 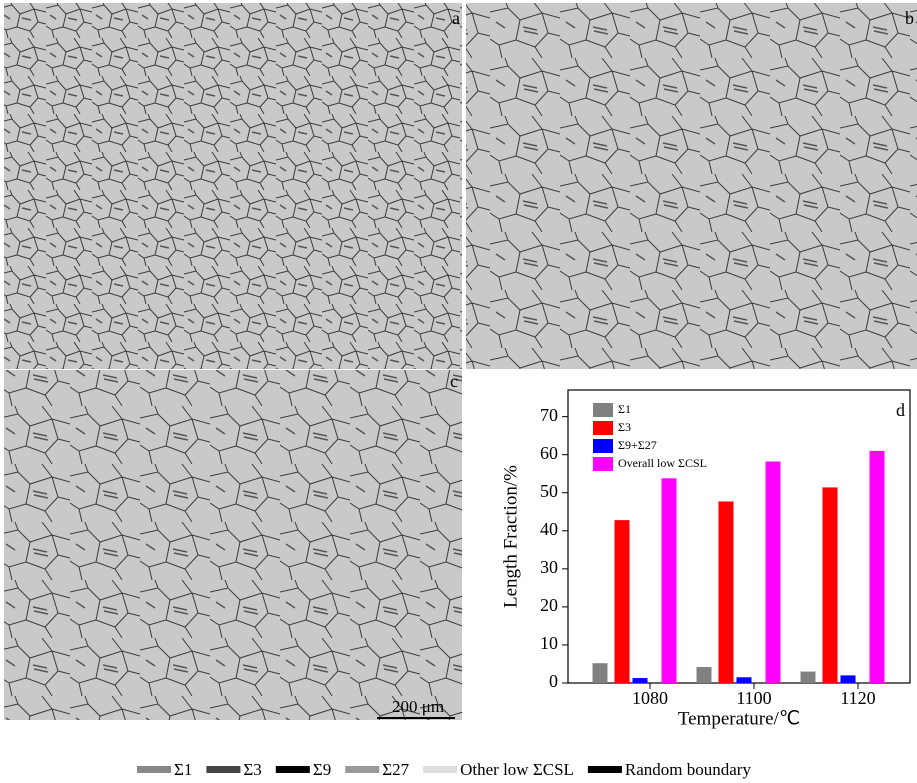 I want to click on legend-label: Σ9+Σ27, so click(x=637, y=445).